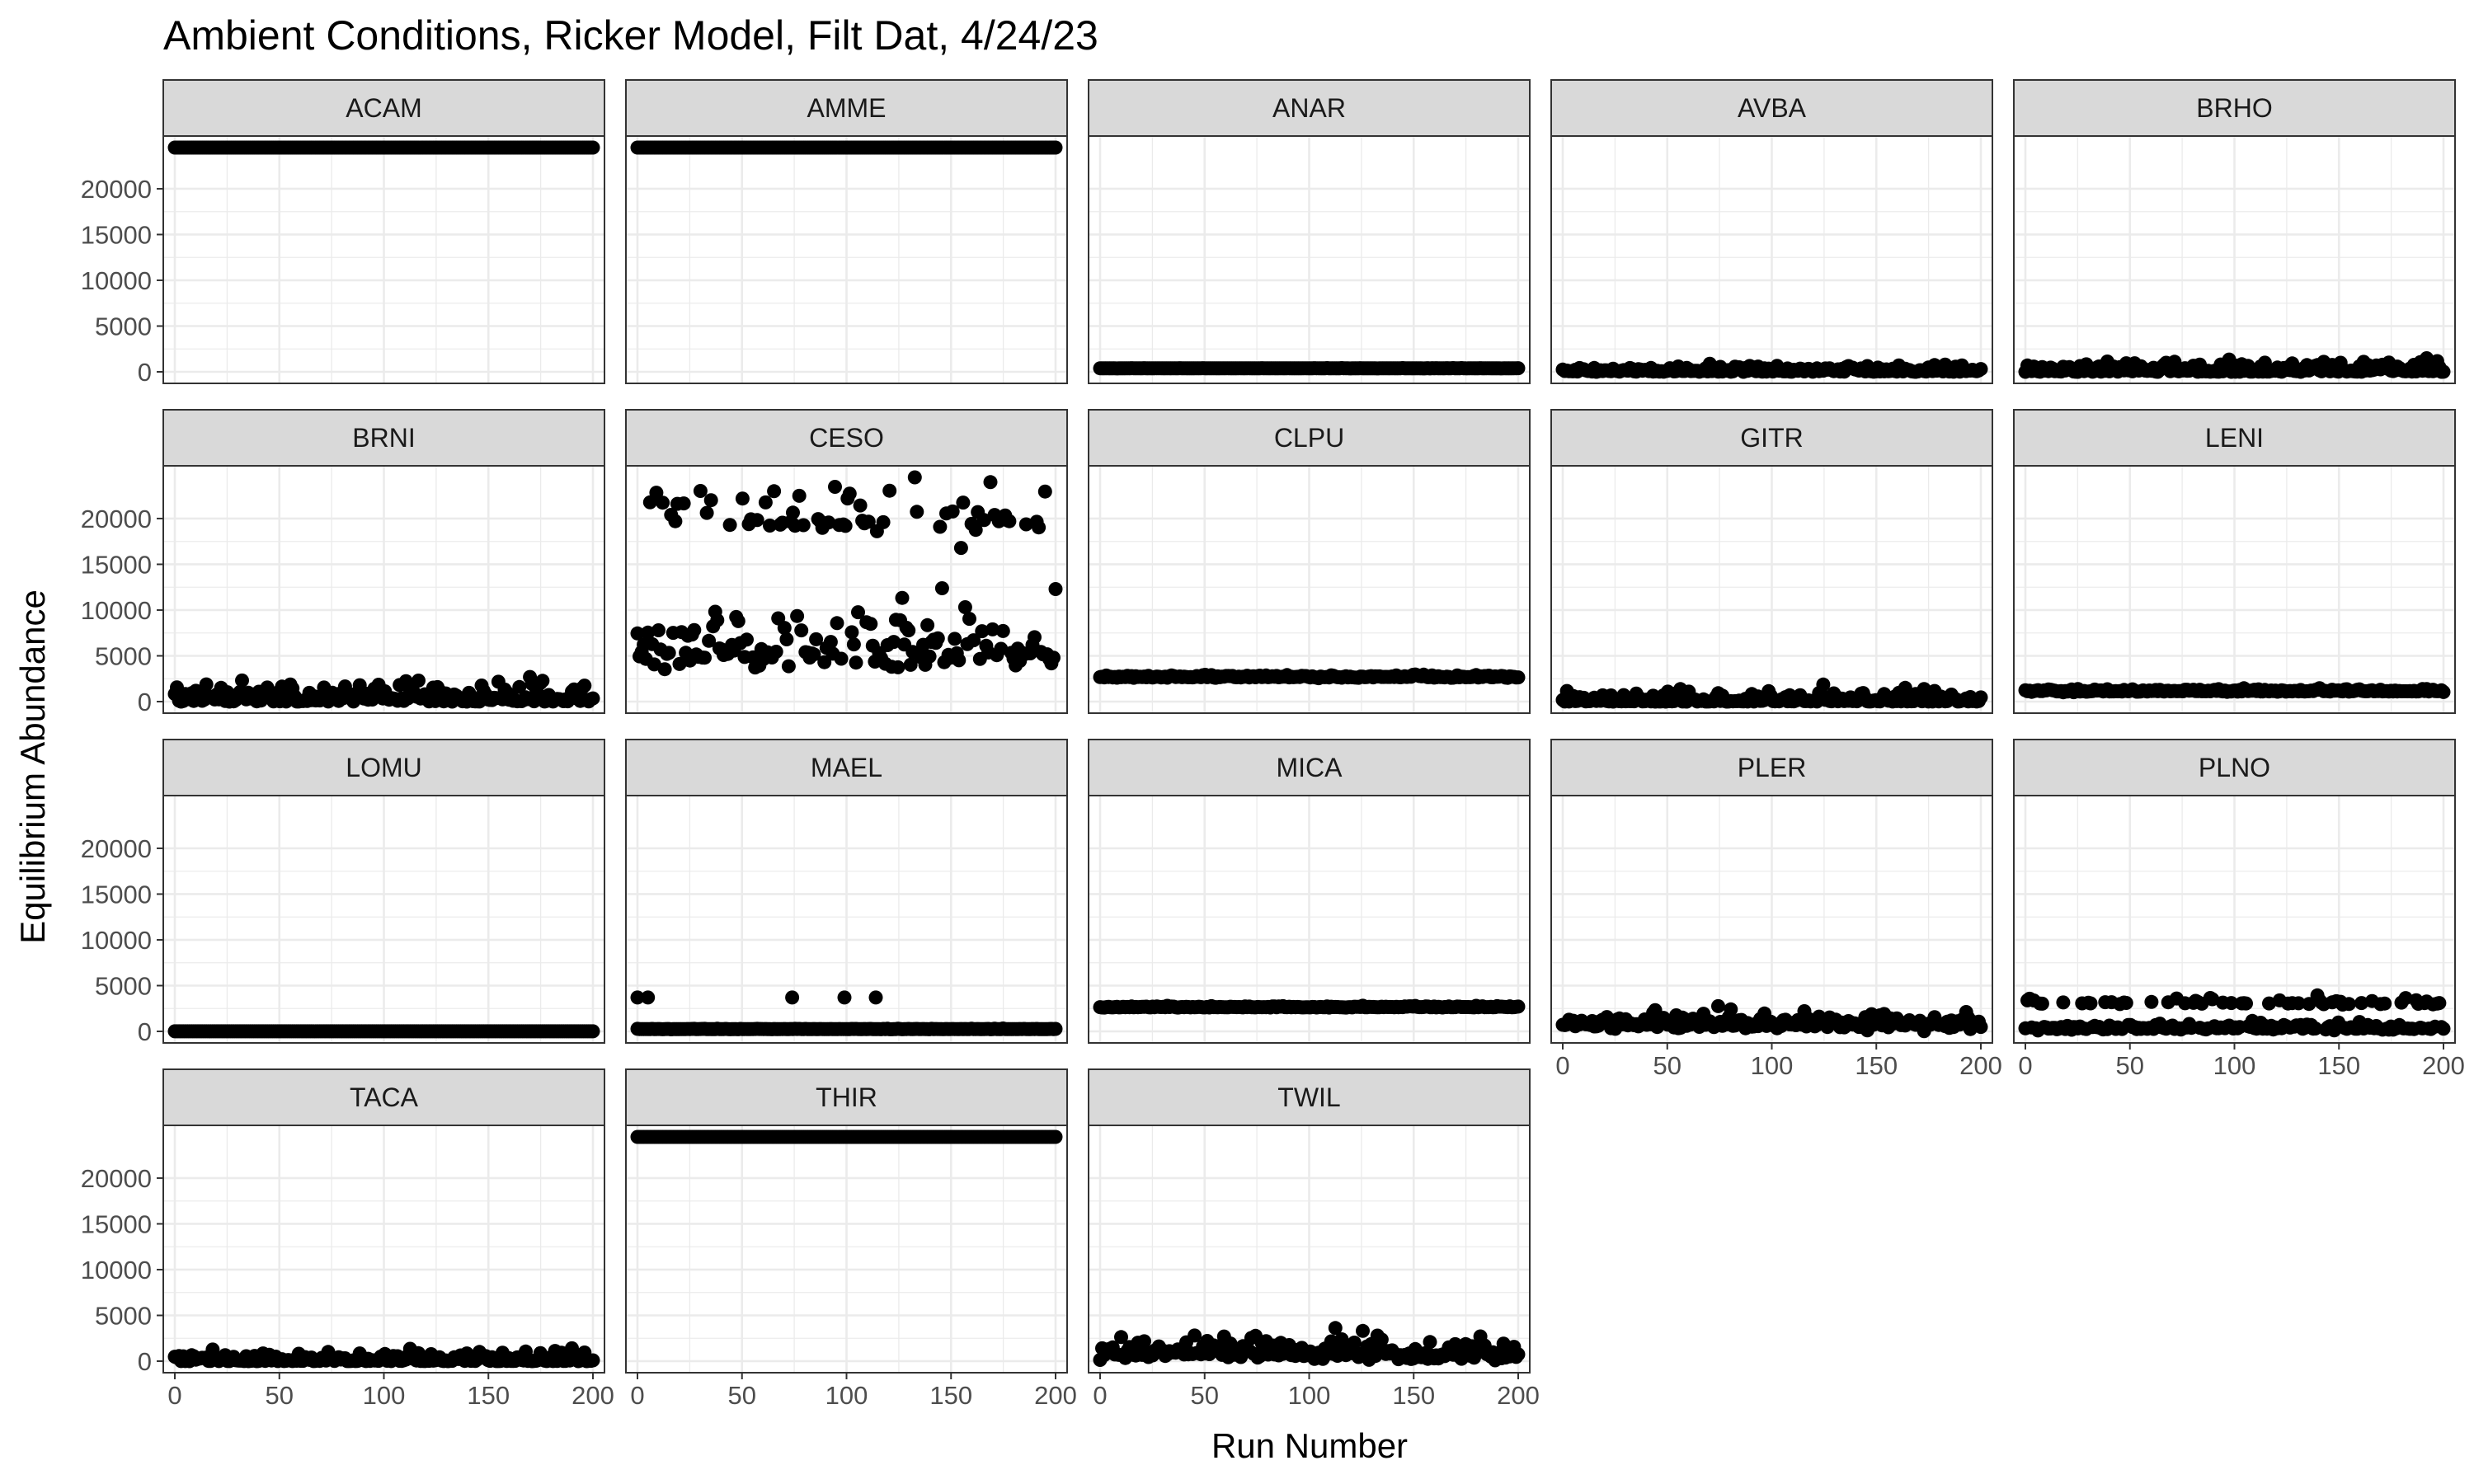 The height and width of the screenshot is (1484, 2474). What do you see at coordinates (384, 1097) in the screenshot?
I see `facet-strip-label: TACA` at bounding box center [384, 1097].